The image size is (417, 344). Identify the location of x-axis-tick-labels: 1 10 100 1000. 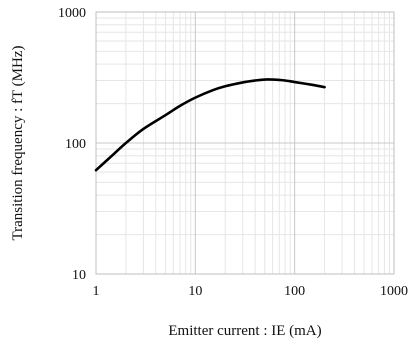
(251, 291).